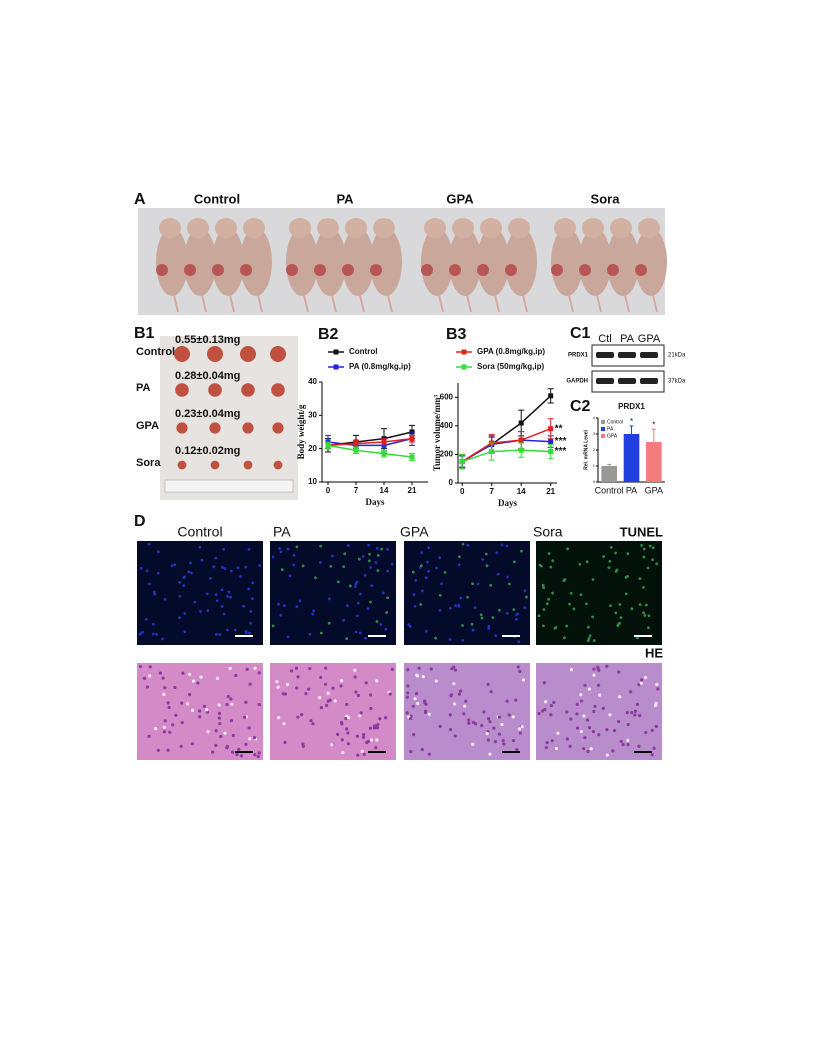 Image resolution: width=816 pixels, height=1056 pixels. What do you see at coordinates (207, 376) in the screenshot?
I see `tumor-weight: 0.28±0.04mg` at bounding box center [207, 376].